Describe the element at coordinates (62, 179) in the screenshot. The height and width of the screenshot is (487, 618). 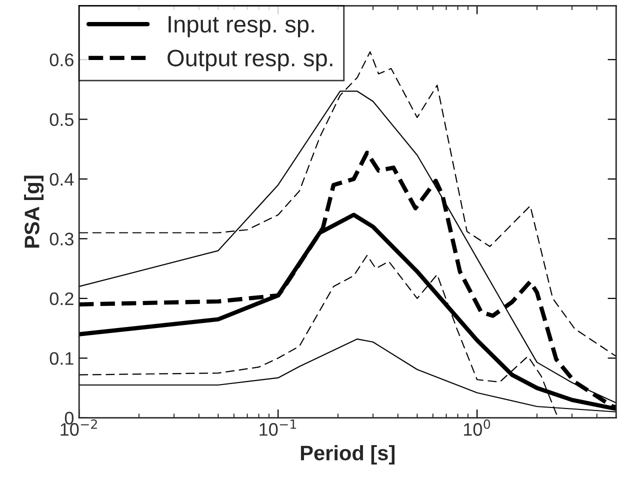
I see `y-tick-label: 0.4` at that location.